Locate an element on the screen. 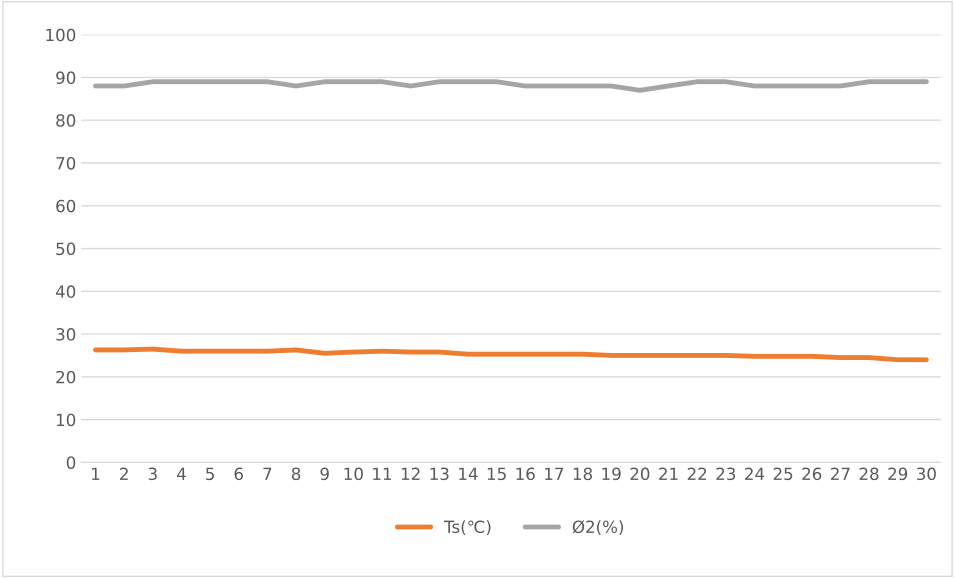 The image size is (955, 578). x-tick-label: 29 is located at coordinates (898, 474).